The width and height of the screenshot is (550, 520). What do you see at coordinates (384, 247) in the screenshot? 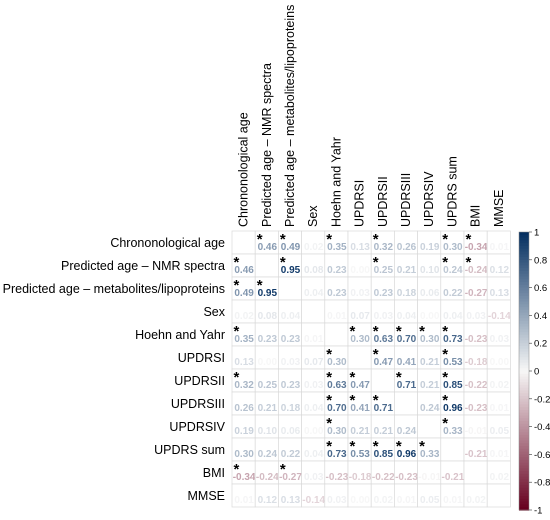
I see `cell-value-label: 0.32` at bounding box center [384, 247].